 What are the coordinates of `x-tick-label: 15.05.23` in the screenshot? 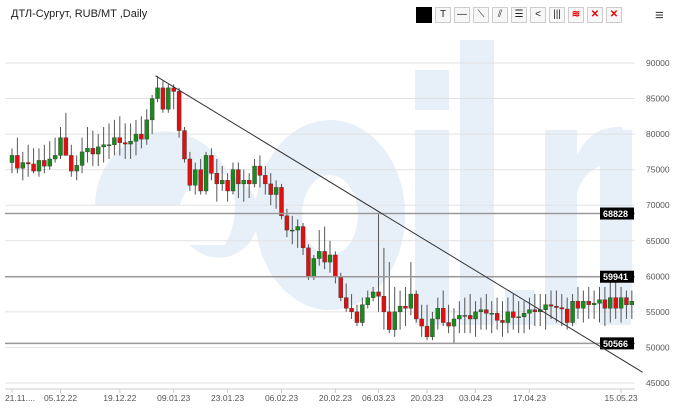 It's located at (621, 398).